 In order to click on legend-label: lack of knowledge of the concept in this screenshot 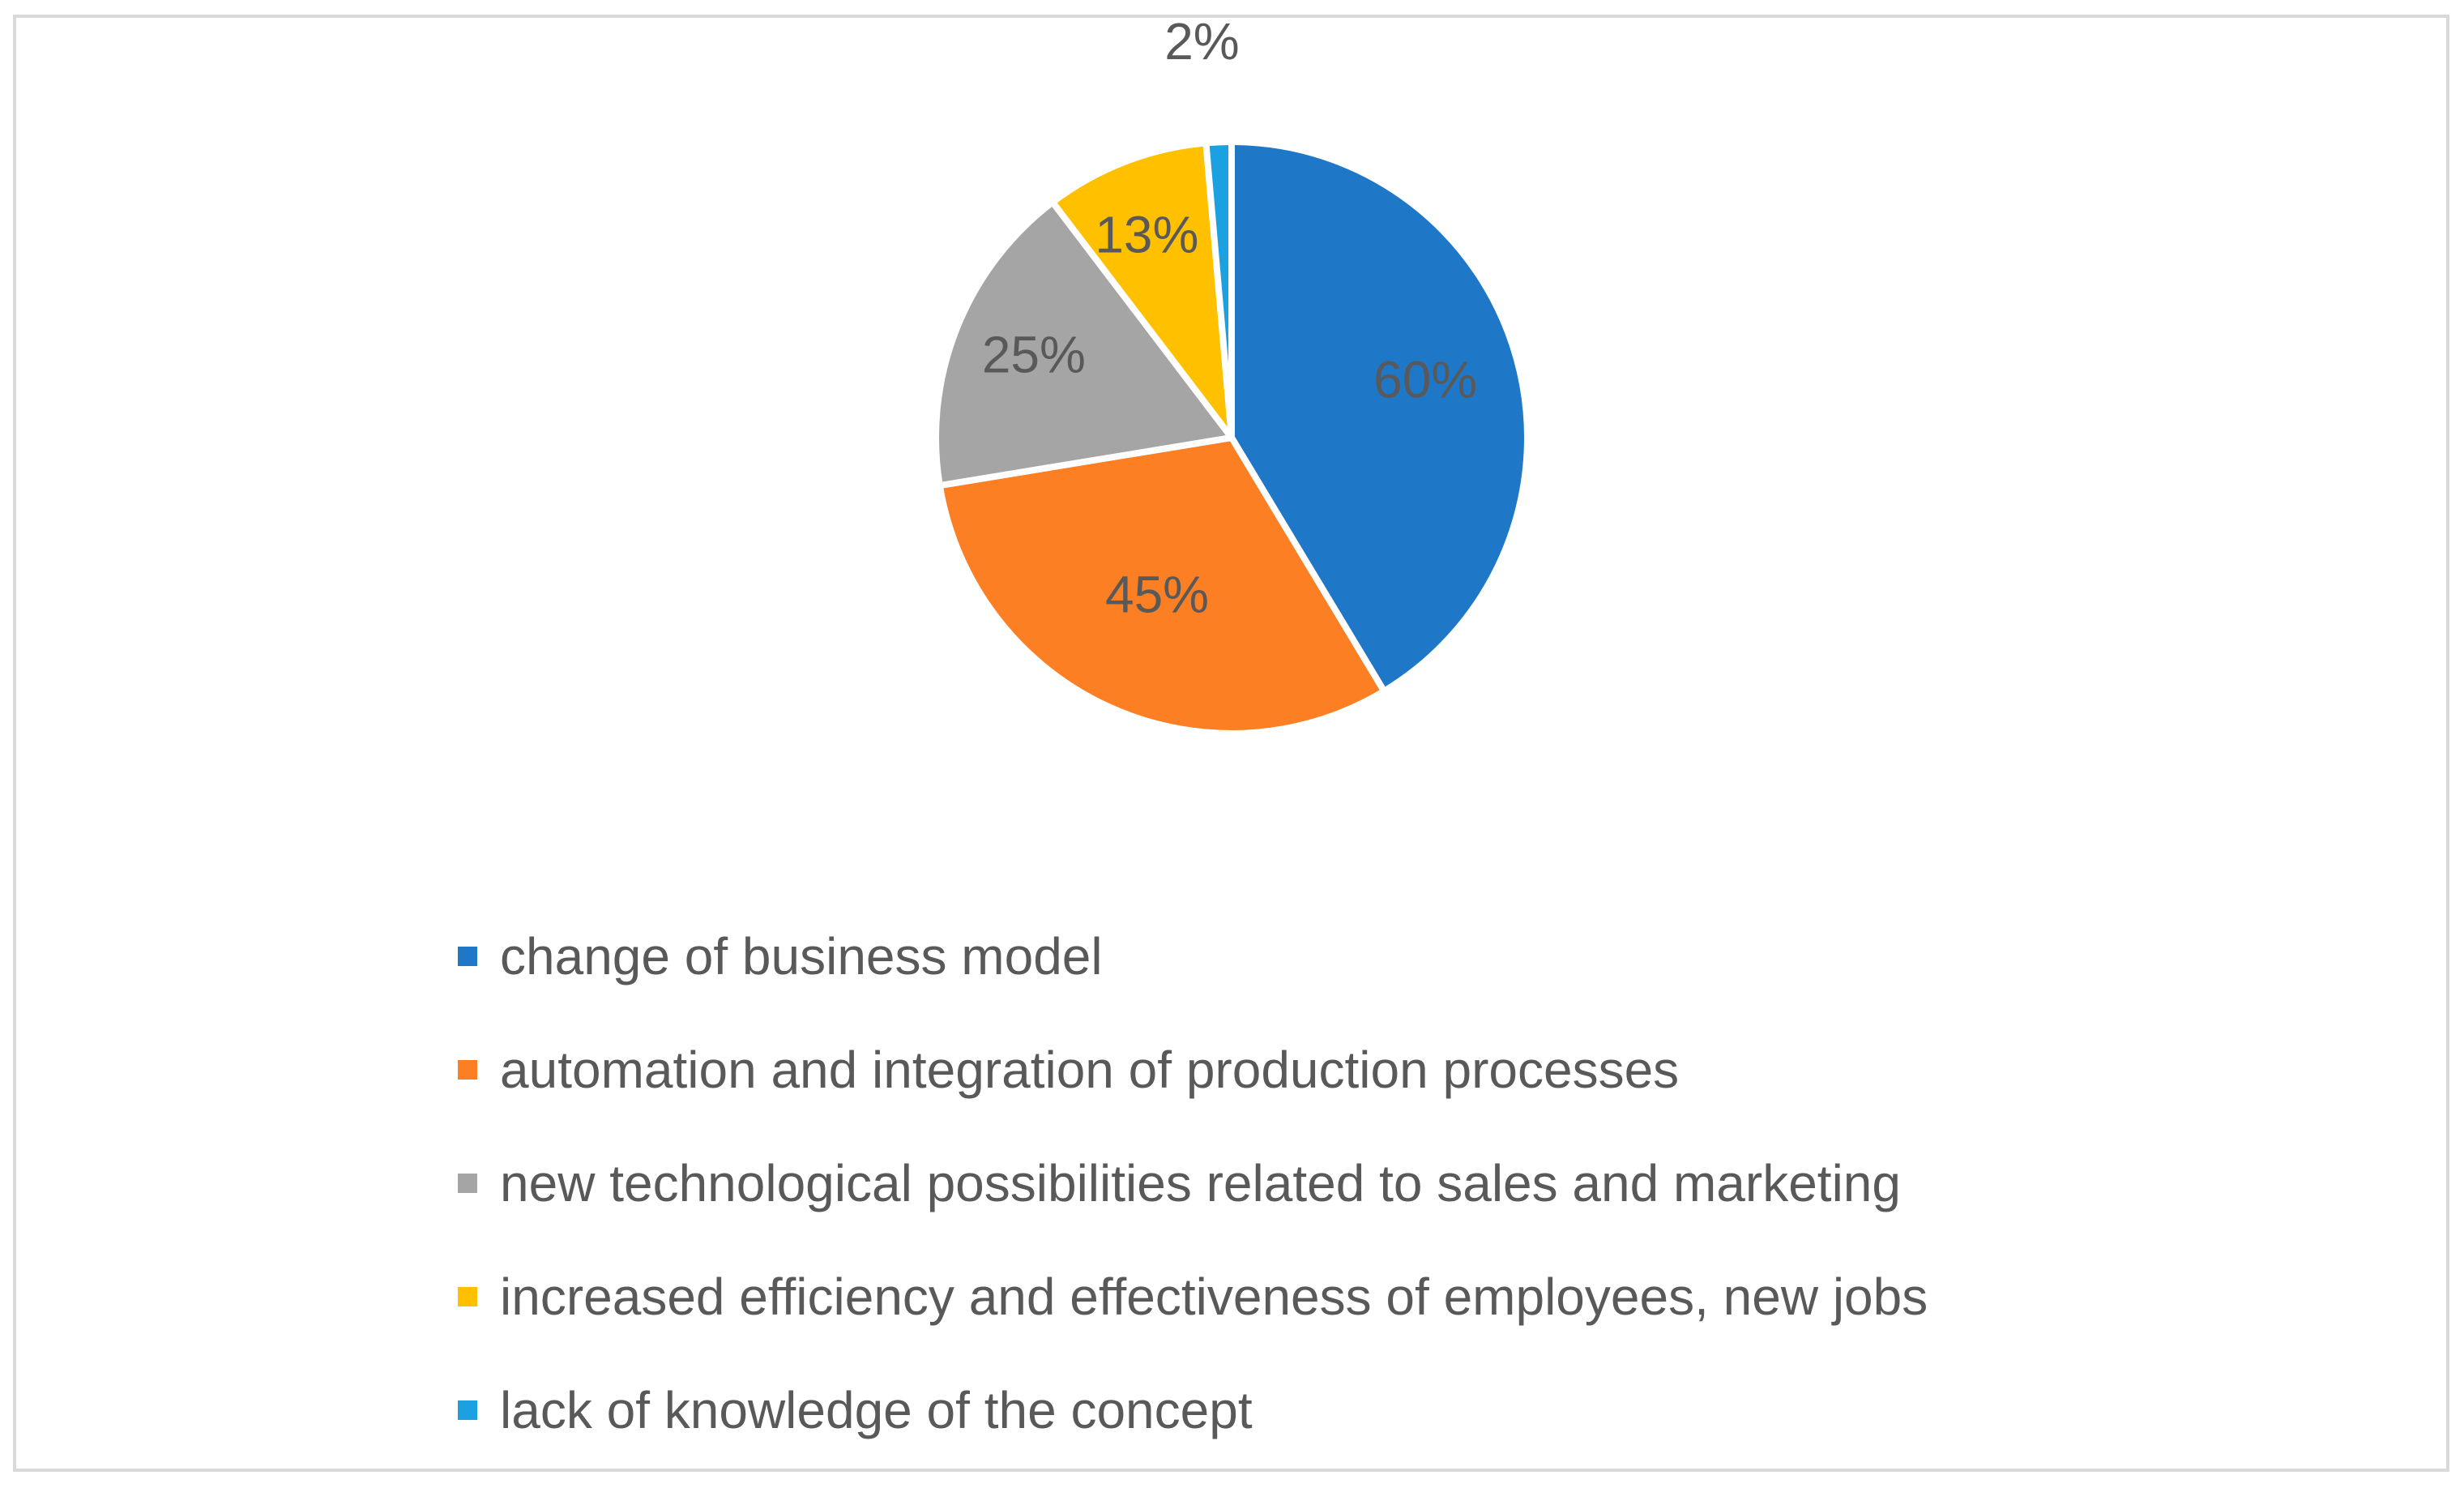, I will do `click(877, 1410)`.